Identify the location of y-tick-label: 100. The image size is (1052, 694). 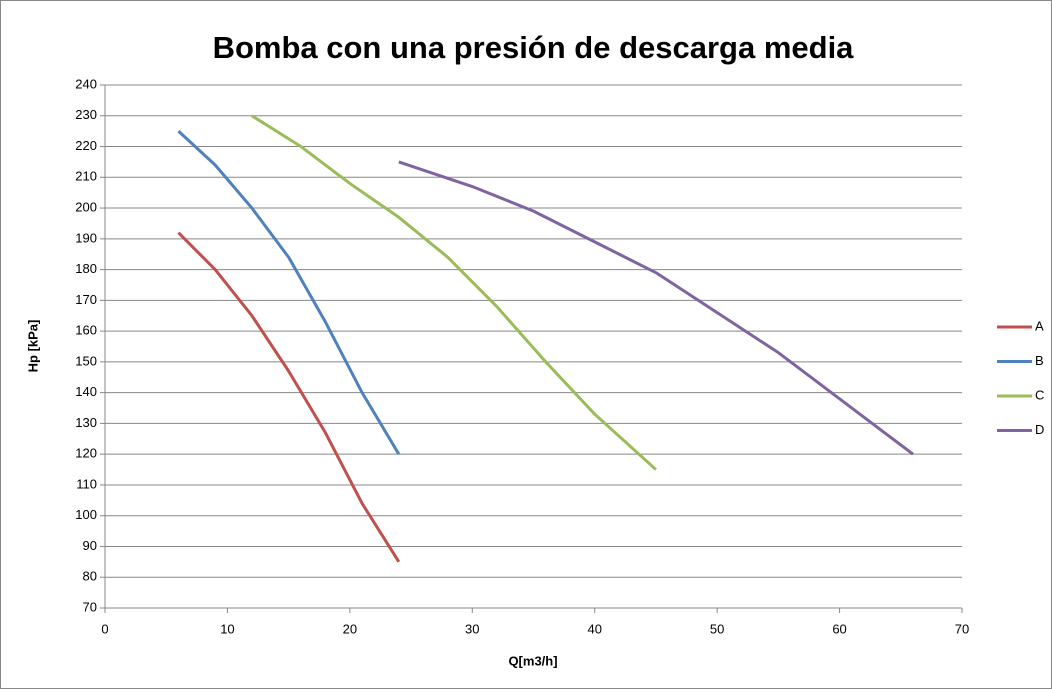
(86, 514).